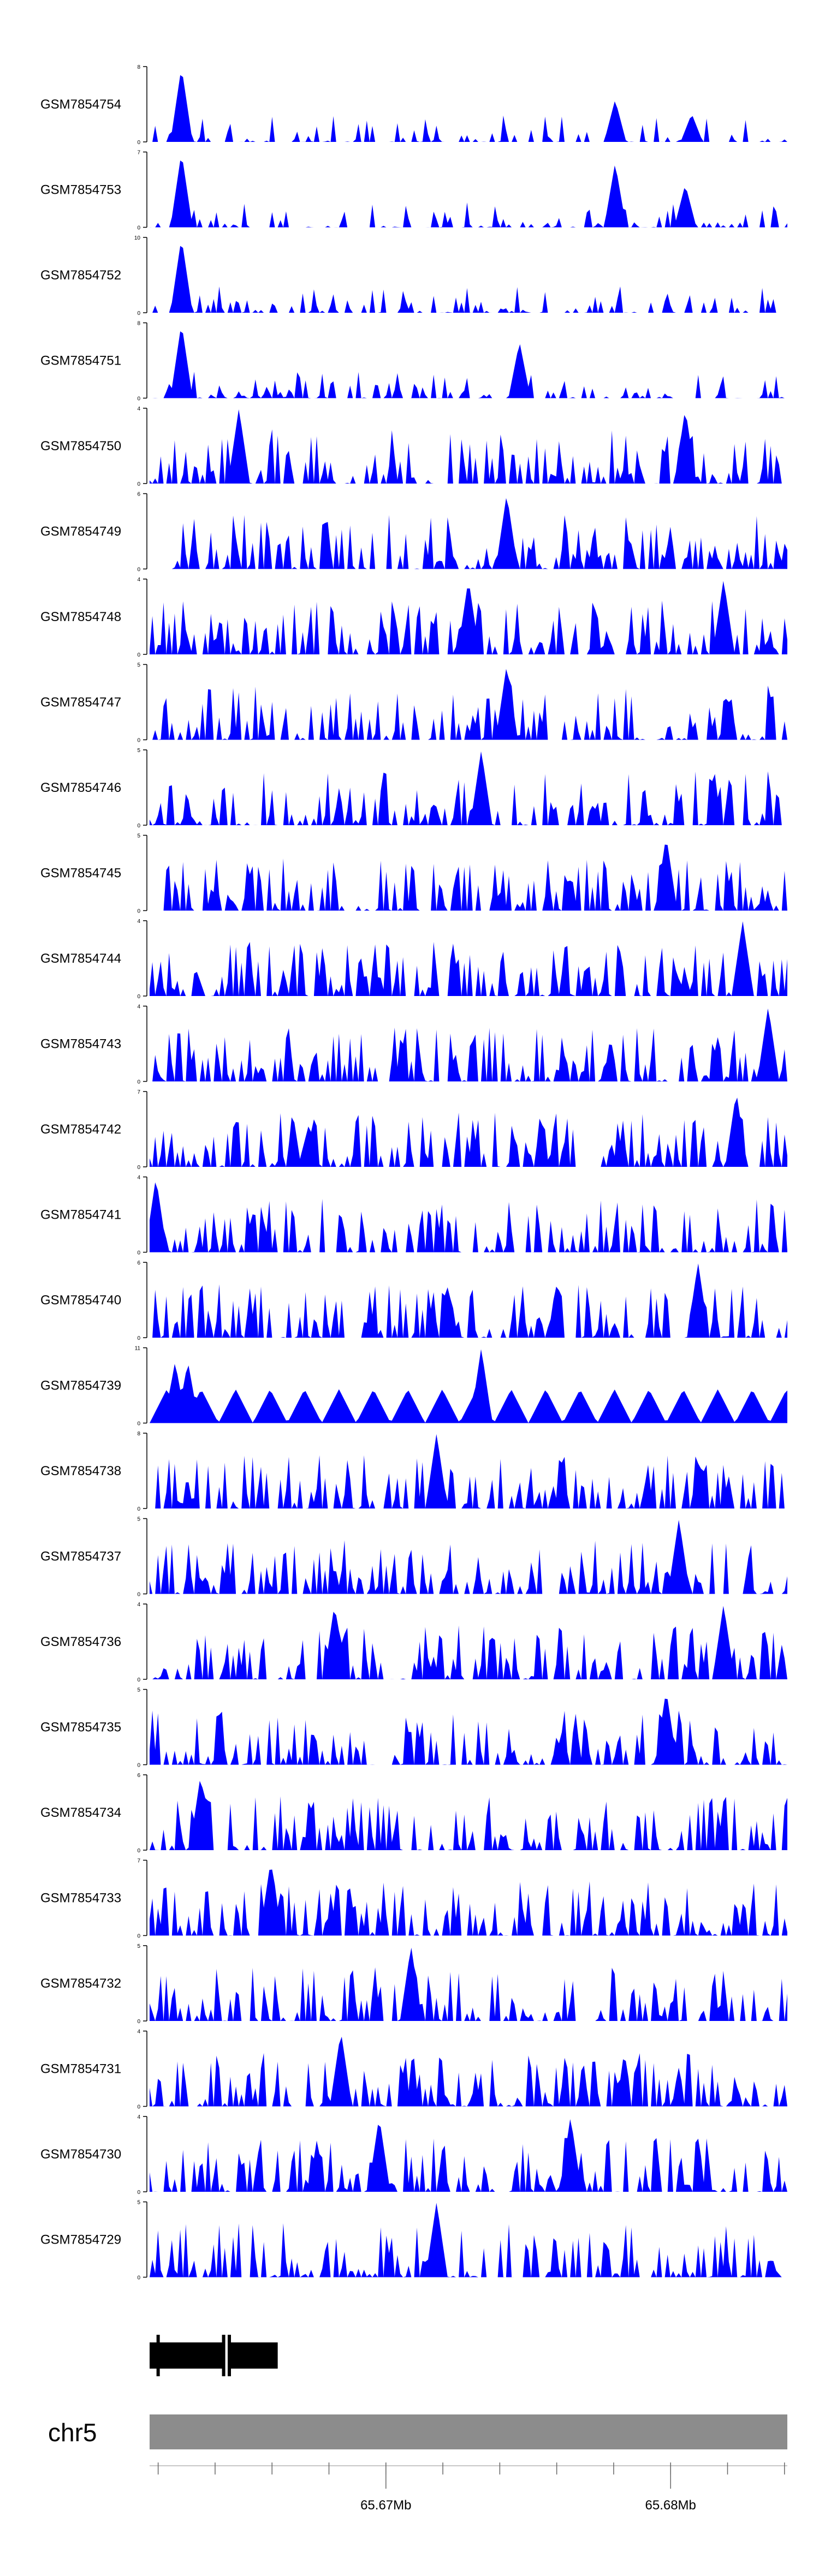 Image resolution: width=819 pixels, height=2576 pixels. I want to click on track-GSM7854748: GSM7854748 4 0, so click(413, 617).